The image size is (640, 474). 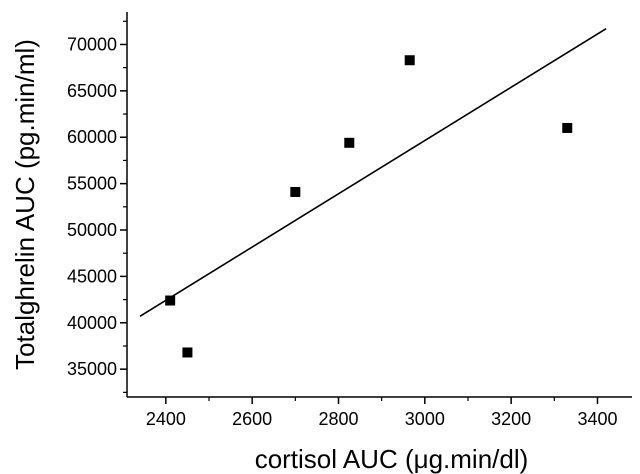 What do you see at coordinates (92, 230) in the screenshot?
I see `y-tick-label: 50000` at bounding box center [92, 230].